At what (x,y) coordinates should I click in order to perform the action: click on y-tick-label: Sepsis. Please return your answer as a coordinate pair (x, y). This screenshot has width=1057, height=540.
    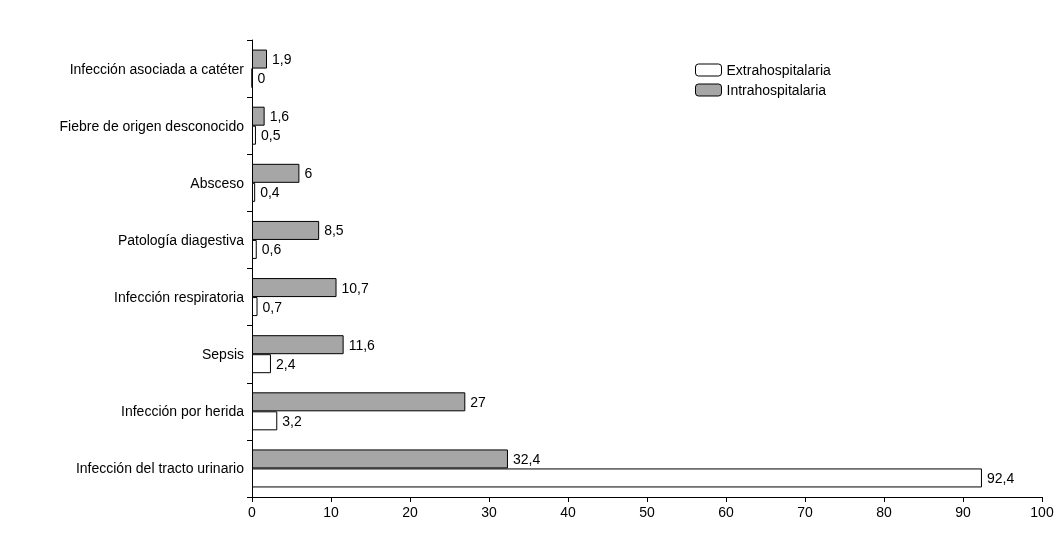
    Looking at the image, I should click on (222, 354).